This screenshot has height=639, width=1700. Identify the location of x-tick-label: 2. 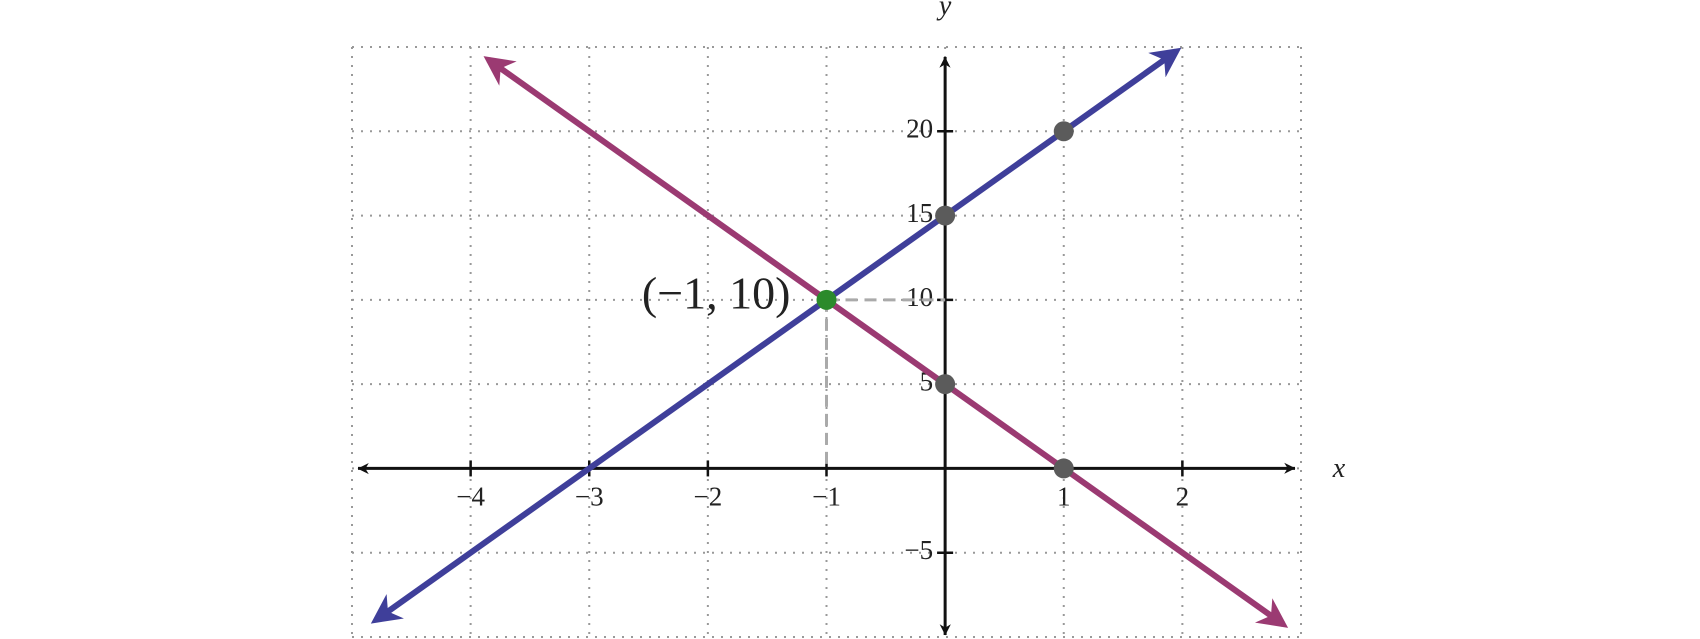
(1183, 497).